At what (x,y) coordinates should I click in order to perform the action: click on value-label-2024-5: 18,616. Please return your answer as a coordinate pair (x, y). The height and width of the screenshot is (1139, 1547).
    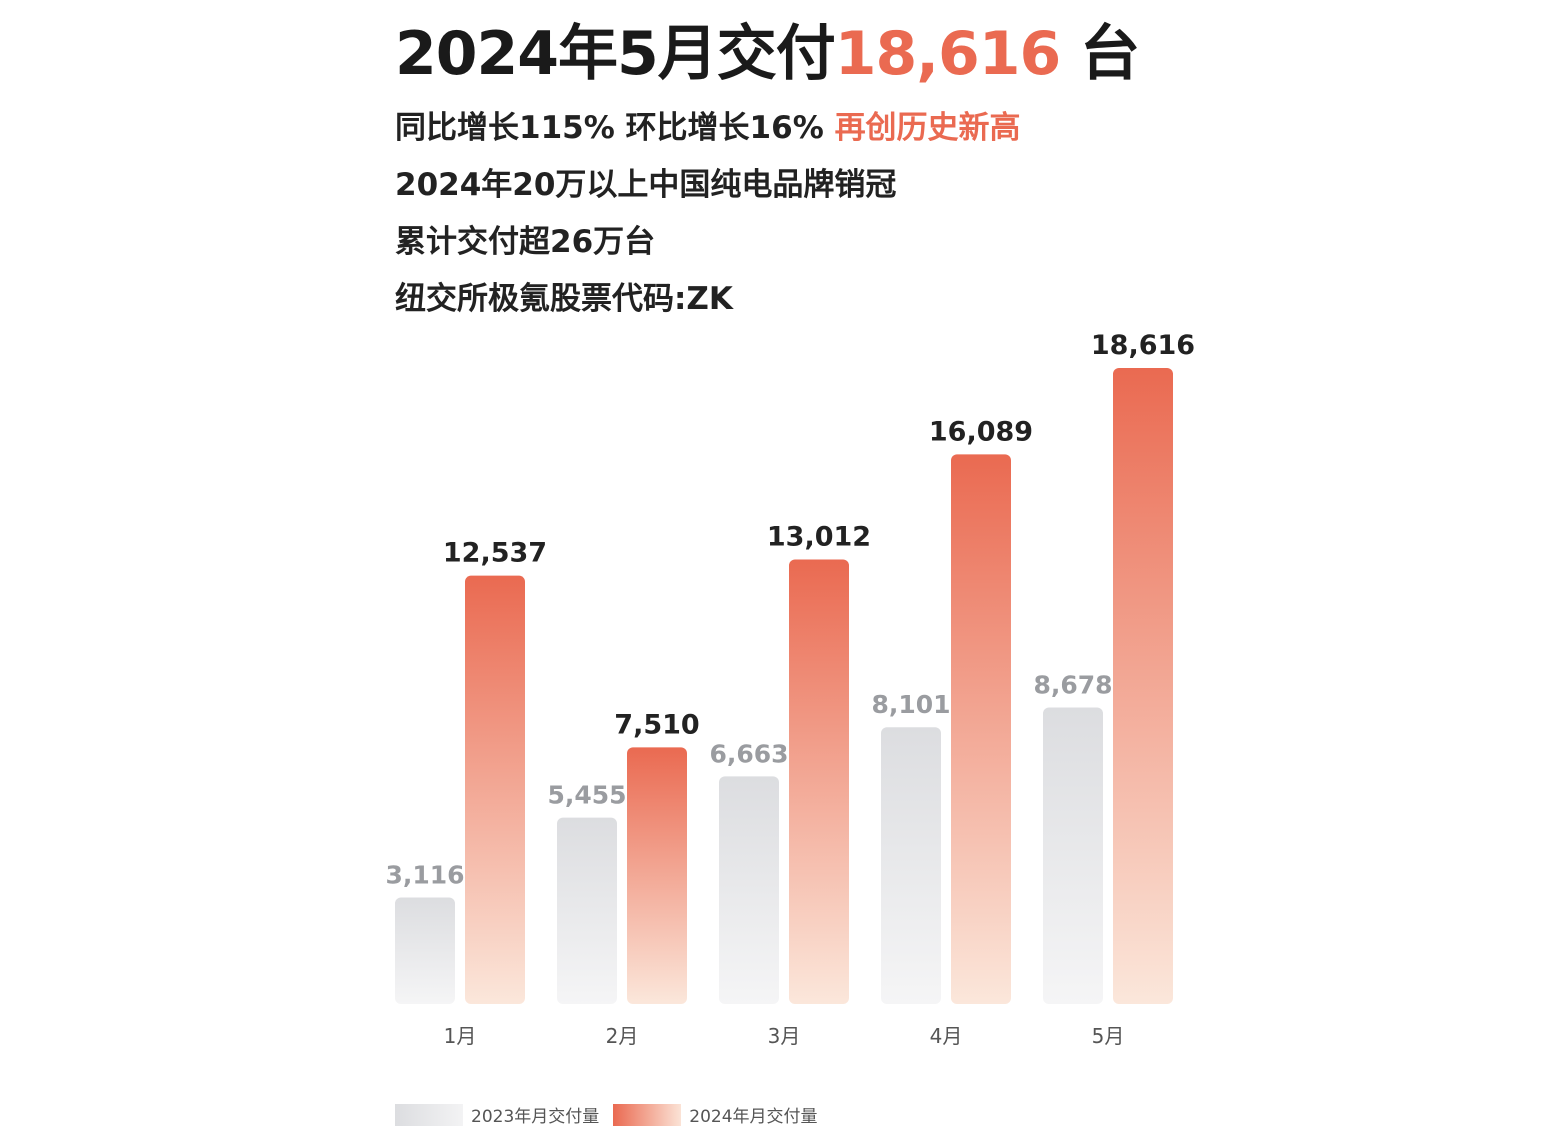
    Looking at the image, I should click on (1143, 345).